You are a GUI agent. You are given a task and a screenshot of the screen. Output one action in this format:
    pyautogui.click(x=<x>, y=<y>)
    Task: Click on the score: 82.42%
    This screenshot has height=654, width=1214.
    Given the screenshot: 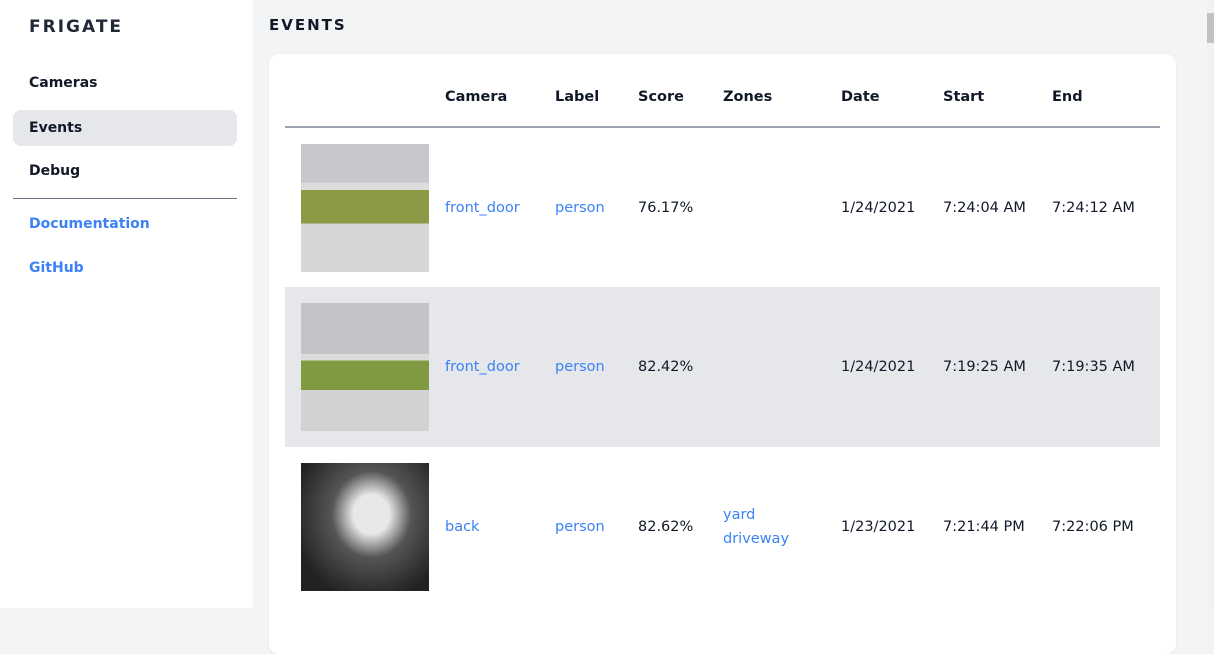 What is the action you would take?
    pyautogui.click(x=680, y=367)
    